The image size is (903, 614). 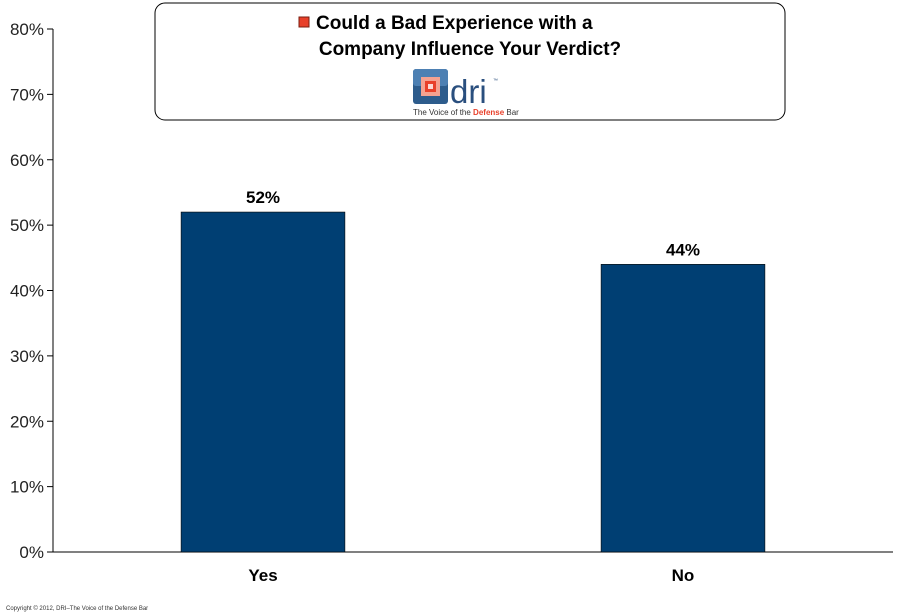 What do you see at coordinates (27, 421) in the screenshot?
I see `y-tick-label: 20%` at bounding box center [27, 421].